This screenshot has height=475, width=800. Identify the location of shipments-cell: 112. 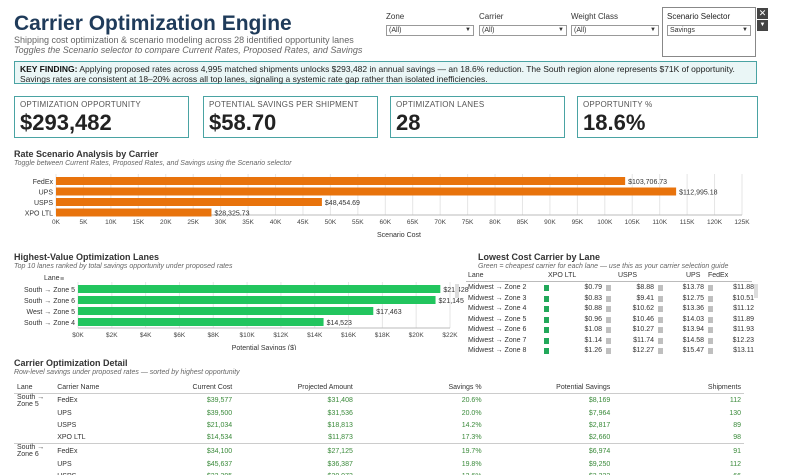
(735, 464).